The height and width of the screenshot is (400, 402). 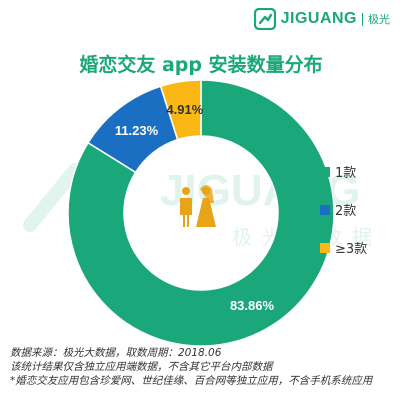 I want to click on source-line-3: *婚恋交友应用包含珍爱网、世纪佳缘、百合网等独立应用，不含手机系统应用, so click(x=191, y=381).